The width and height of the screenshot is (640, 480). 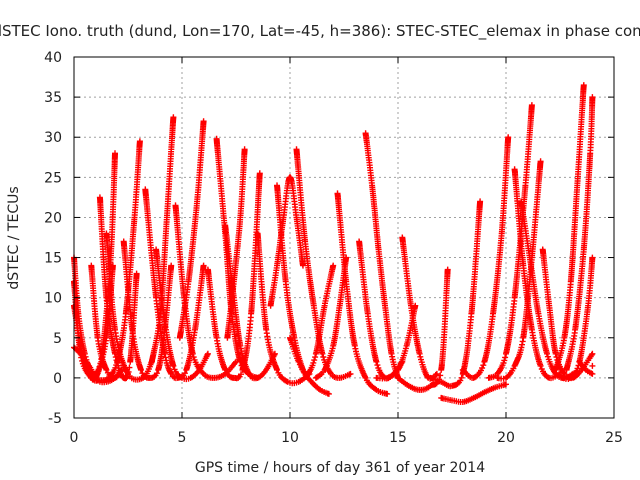 I want to click on y-tick-label: 15, so click(x=53, y=259).